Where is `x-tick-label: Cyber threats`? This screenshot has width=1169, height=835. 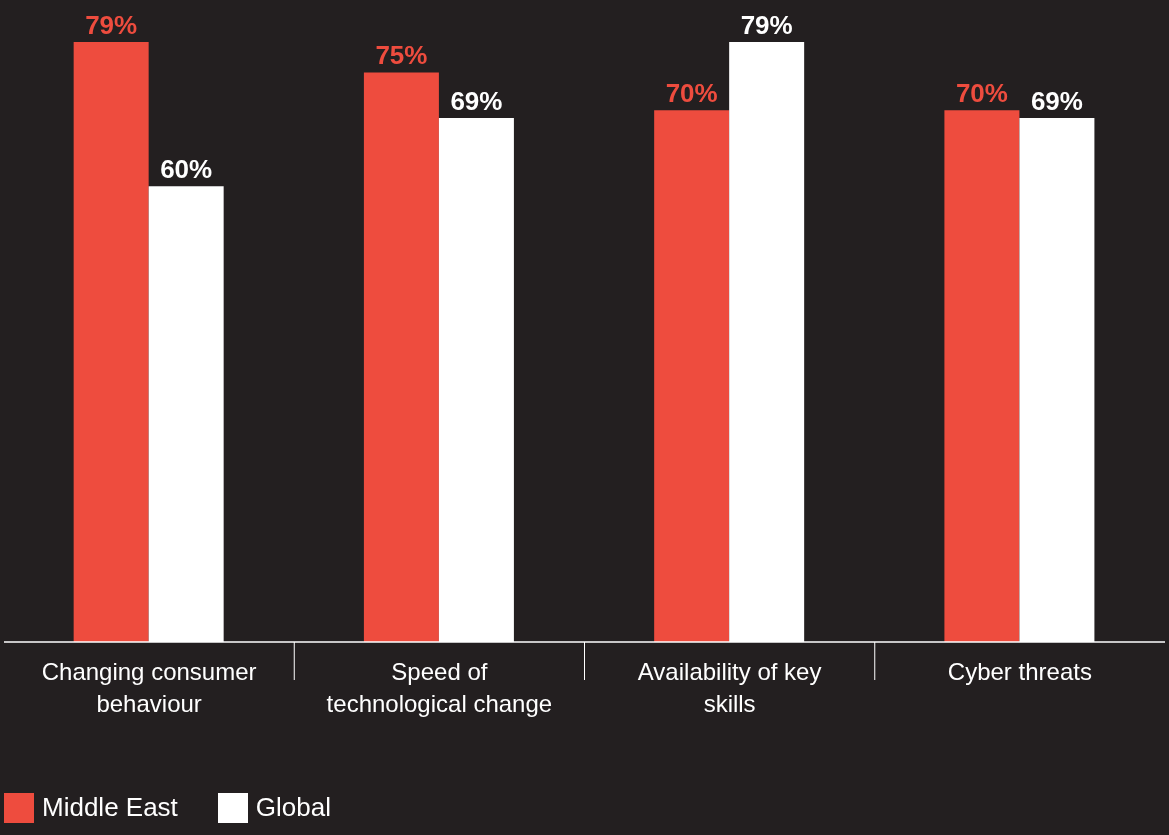 x-tick-label: Cyber threats is located at coordinates (1019, 671).